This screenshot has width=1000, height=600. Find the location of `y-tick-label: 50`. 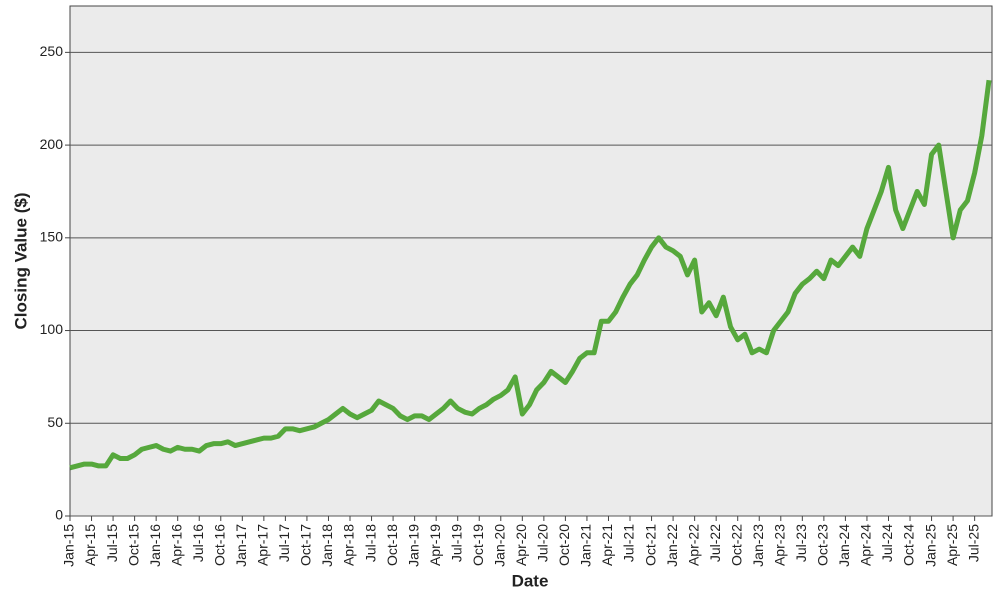

y-tick-label: 50 is located at coordinates (55, 422).